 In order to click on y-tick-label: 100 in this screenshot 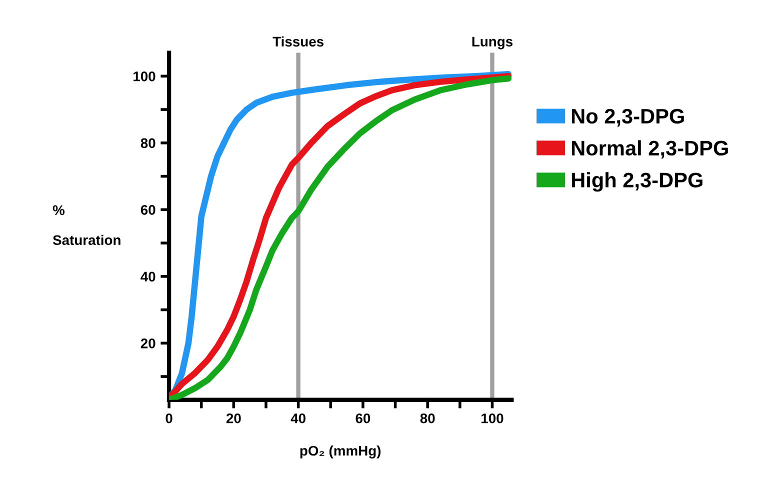, I will do `click(145, 76)`.